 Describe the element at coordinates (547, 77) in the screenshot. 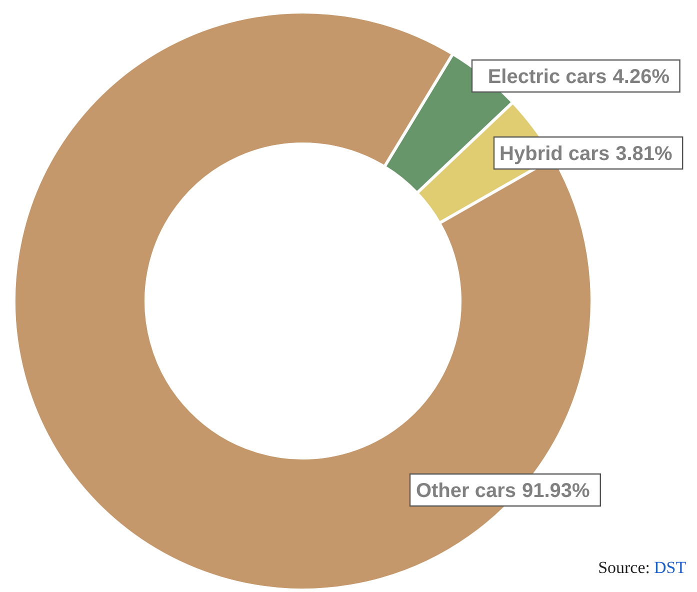

I see `slice-label: Electric cars` at that location.